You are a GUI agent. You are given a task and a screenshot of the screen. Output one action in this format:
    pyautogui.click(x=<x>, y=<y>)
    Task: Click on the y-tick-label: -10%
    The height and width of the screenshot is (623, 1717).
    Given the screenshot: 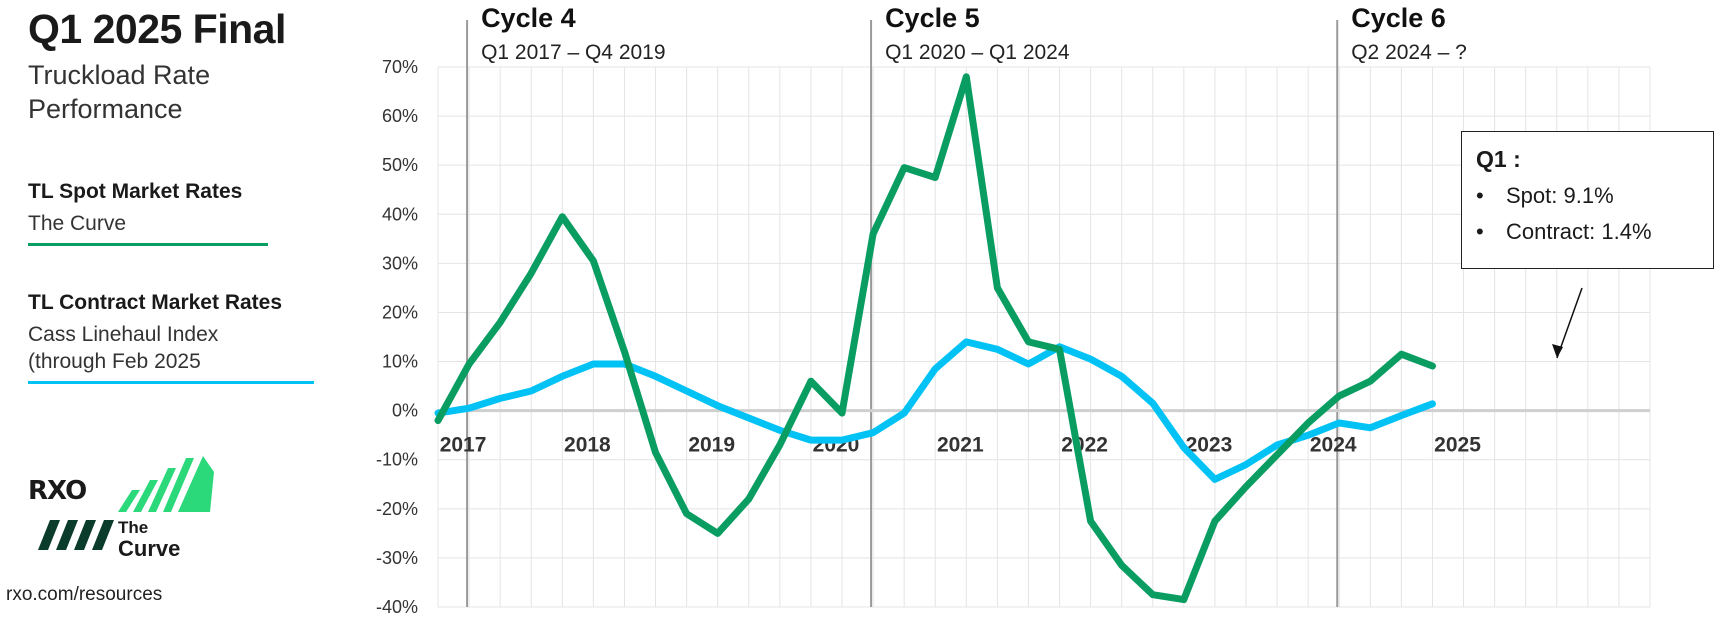 What is the action you would take?
    pyautogui.click(x=397, y=460)
    